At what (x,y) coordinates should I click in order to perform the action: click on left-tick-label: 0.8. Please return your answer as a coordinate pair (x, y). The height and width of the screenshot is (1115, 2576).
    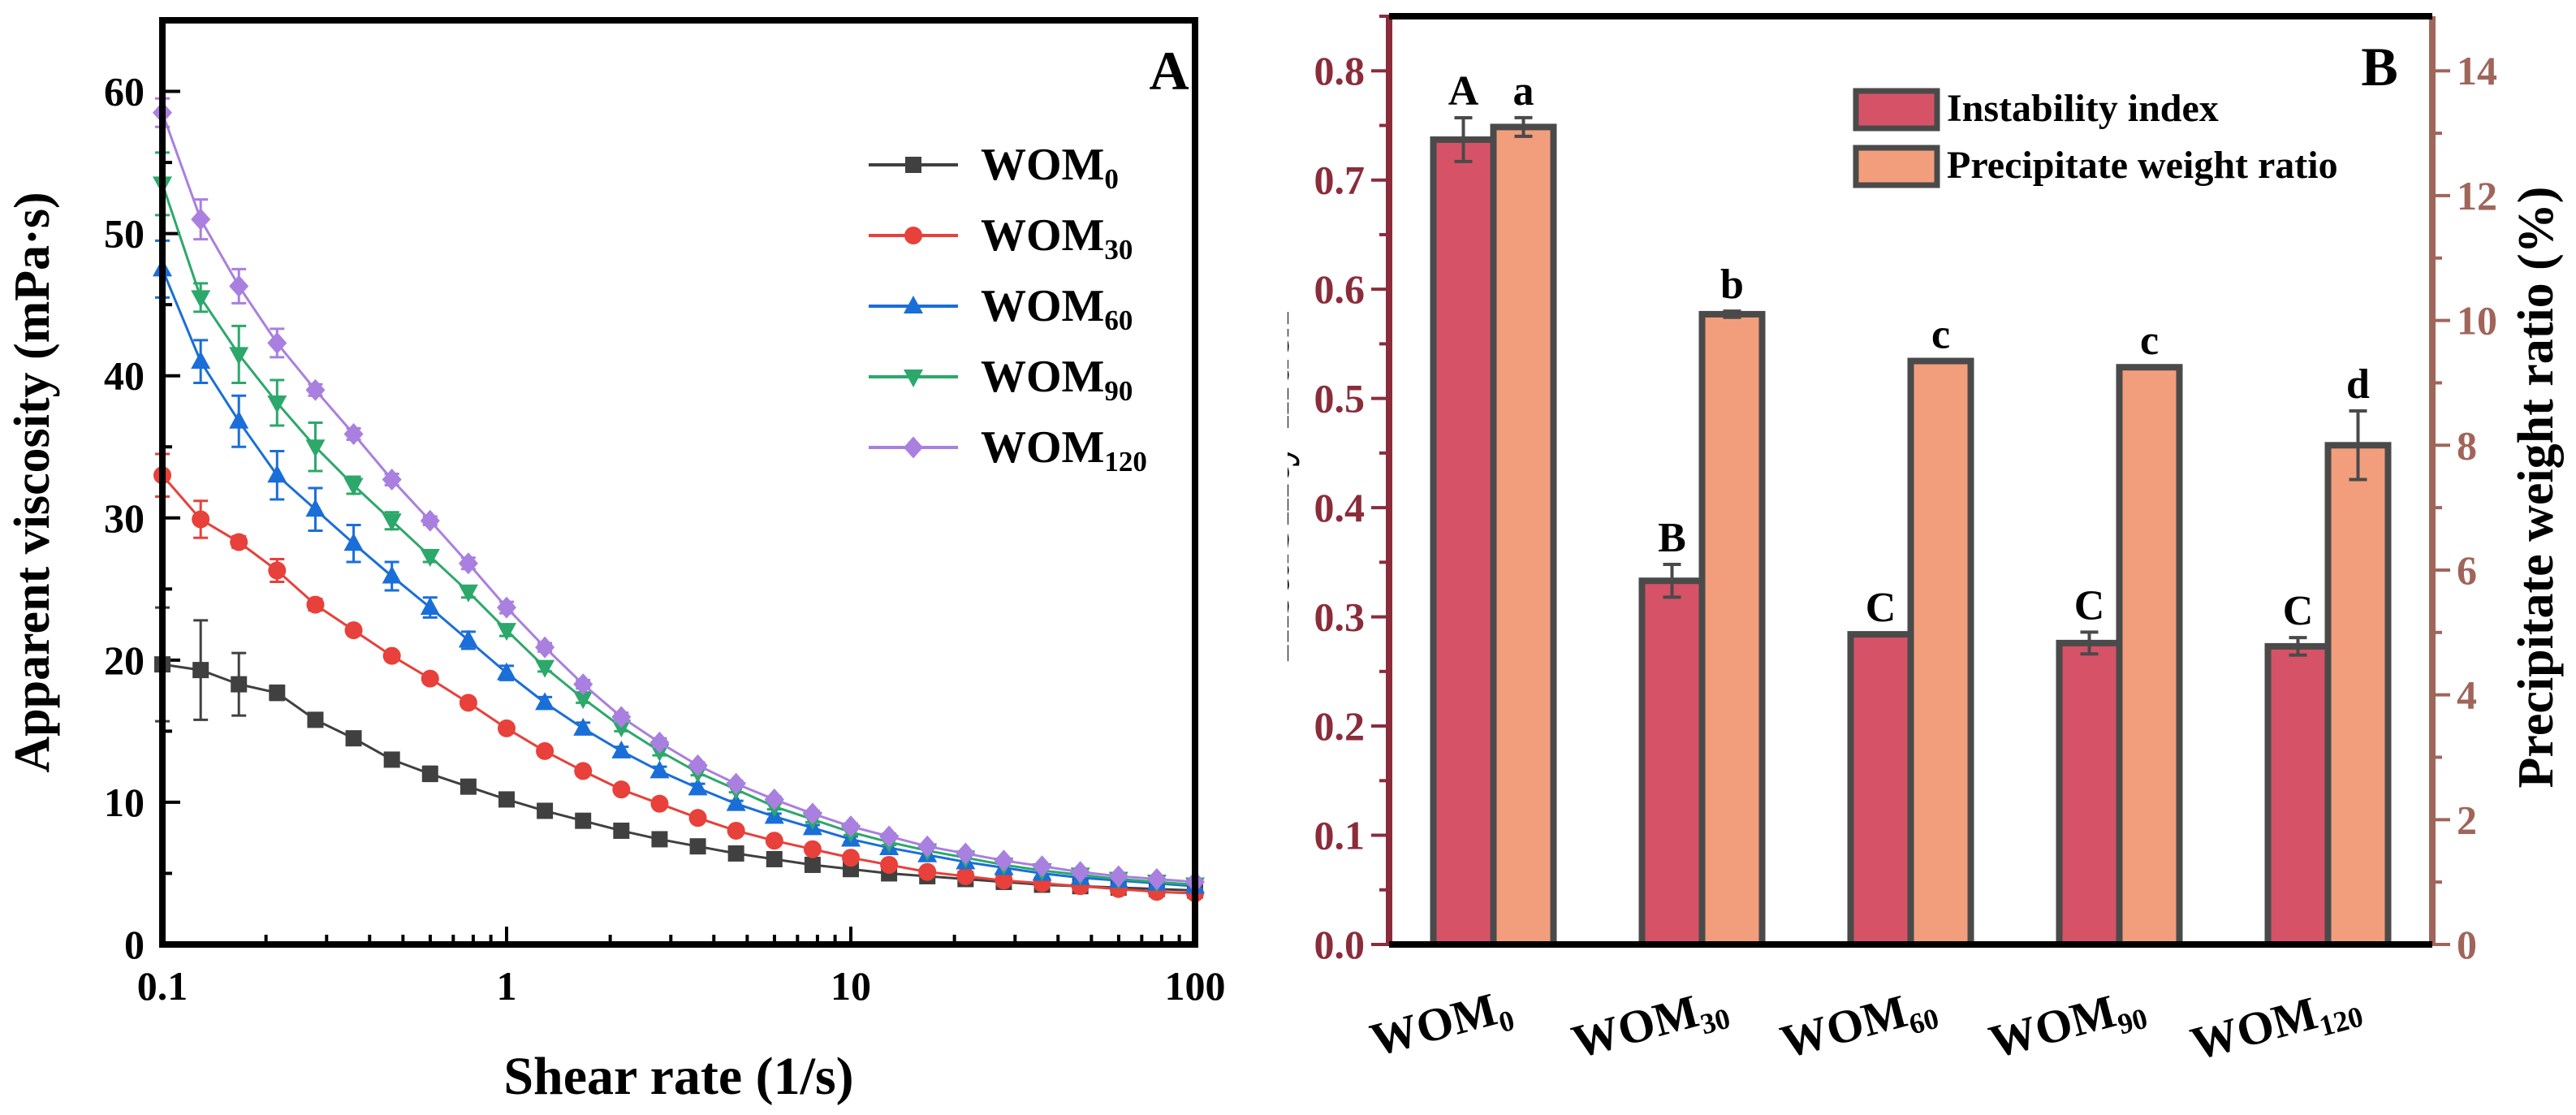
    Looking at the image, I should click on (1340, 70).